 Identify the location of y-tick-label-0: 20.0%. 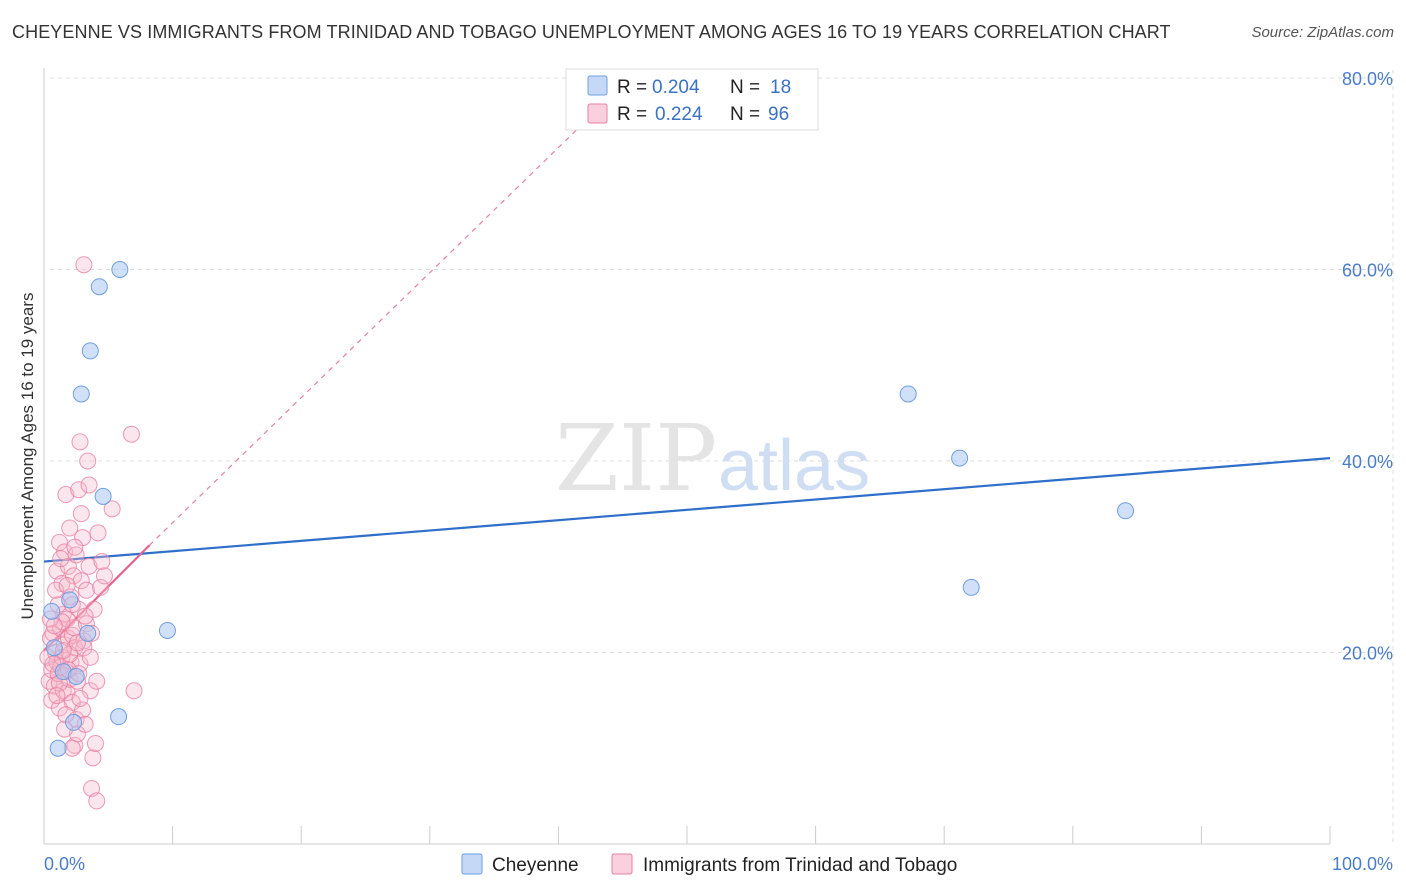
(1367, 654).